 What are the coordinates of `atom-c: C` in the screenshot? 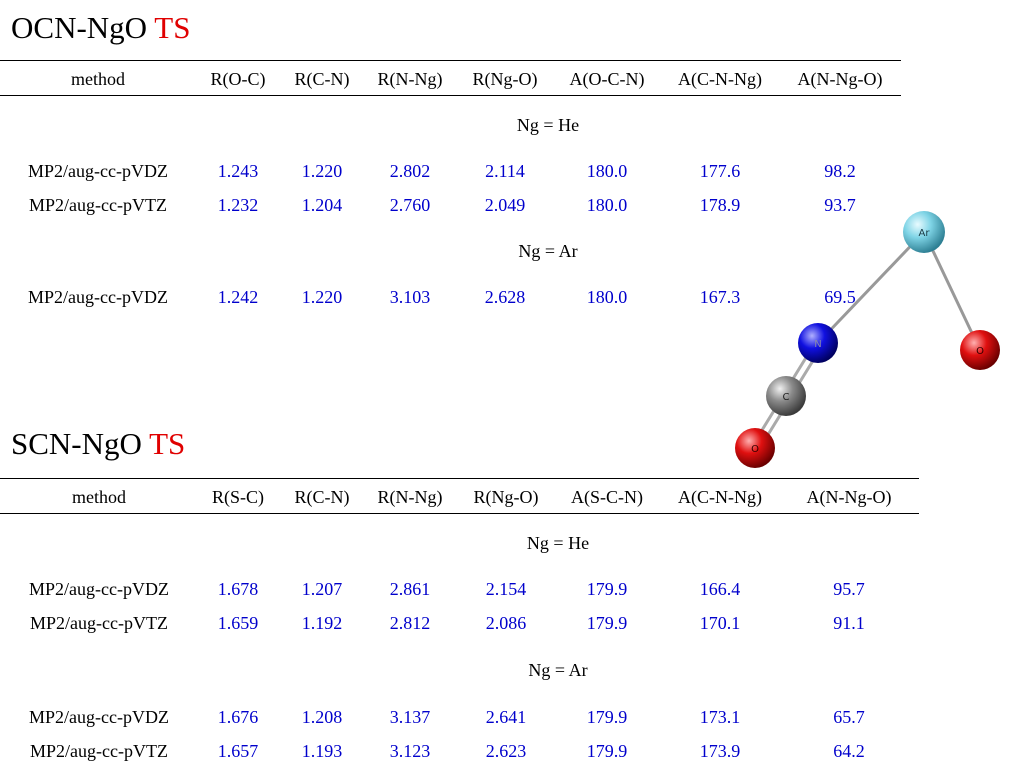 It's located at (786, 396).